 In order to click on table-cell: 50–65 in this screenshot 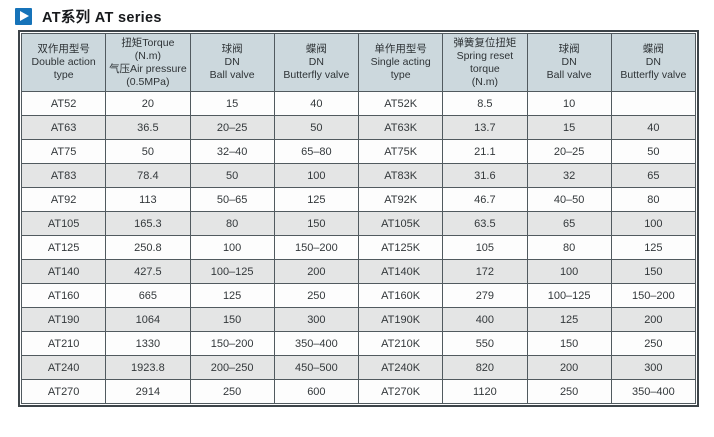, I will do `click(232, 199)`.